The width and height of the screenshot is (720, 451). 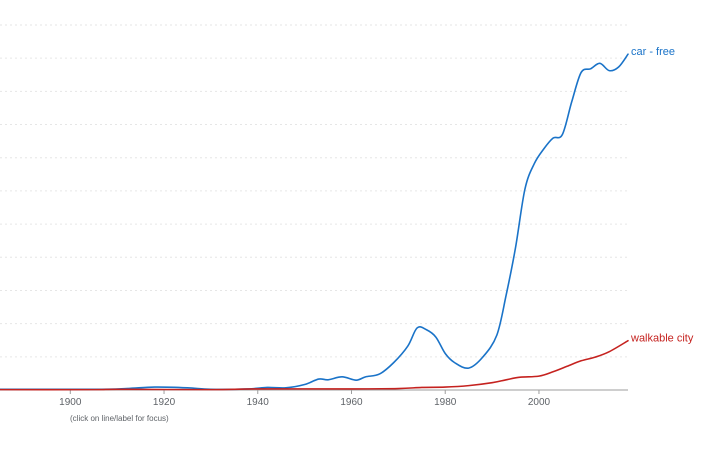 What do you see at coordinates (445, 402) in the screenshot?
I see `x-tick-label: 1980` at bounding box center [445, 402].